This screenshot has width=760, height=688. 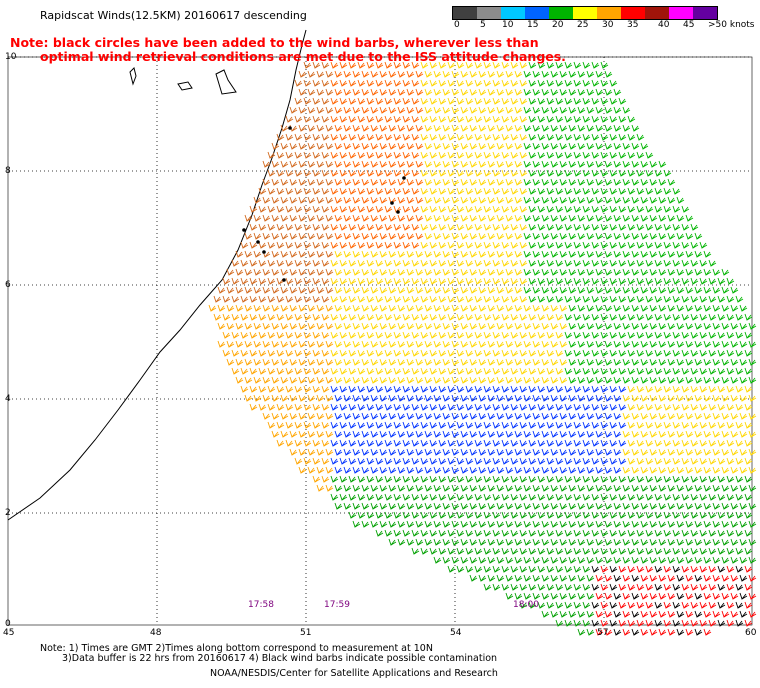 What do you see at coordinates (603, 18) in the screenshot?
I see `speed-colorbar: 0 5 10 15 20 25 30 35 40 45 >50 knots` at bounding box center [603, 18].